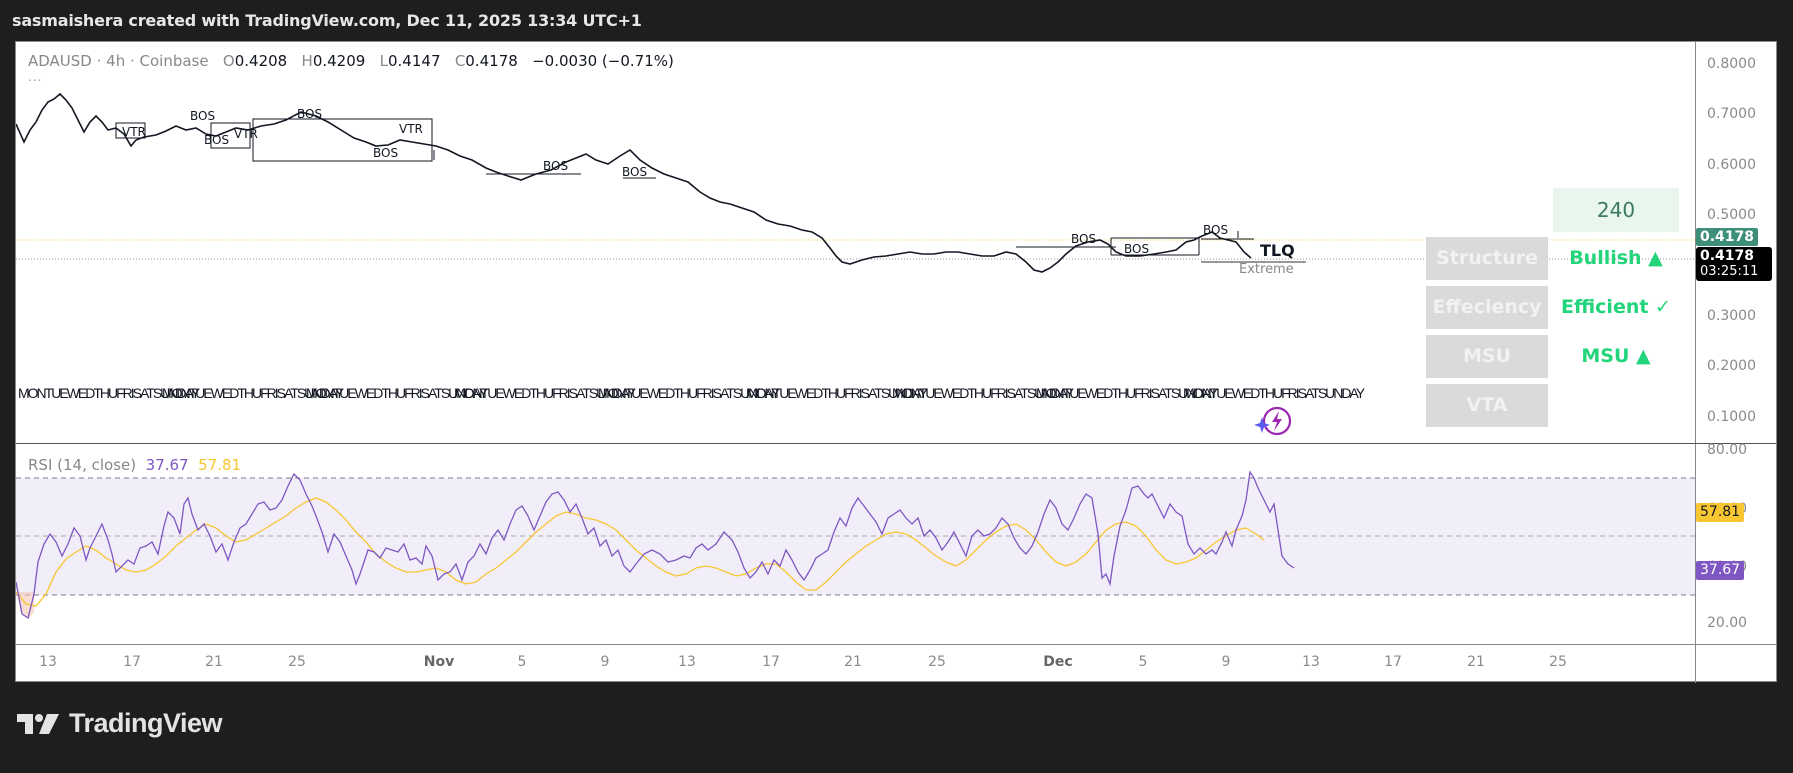 The width and height of the screenshot is (1793, 773). Describe the element at coordinates (1487, 405) in the screenshot. I see `dashboard-label-vta: VTA` at that location.